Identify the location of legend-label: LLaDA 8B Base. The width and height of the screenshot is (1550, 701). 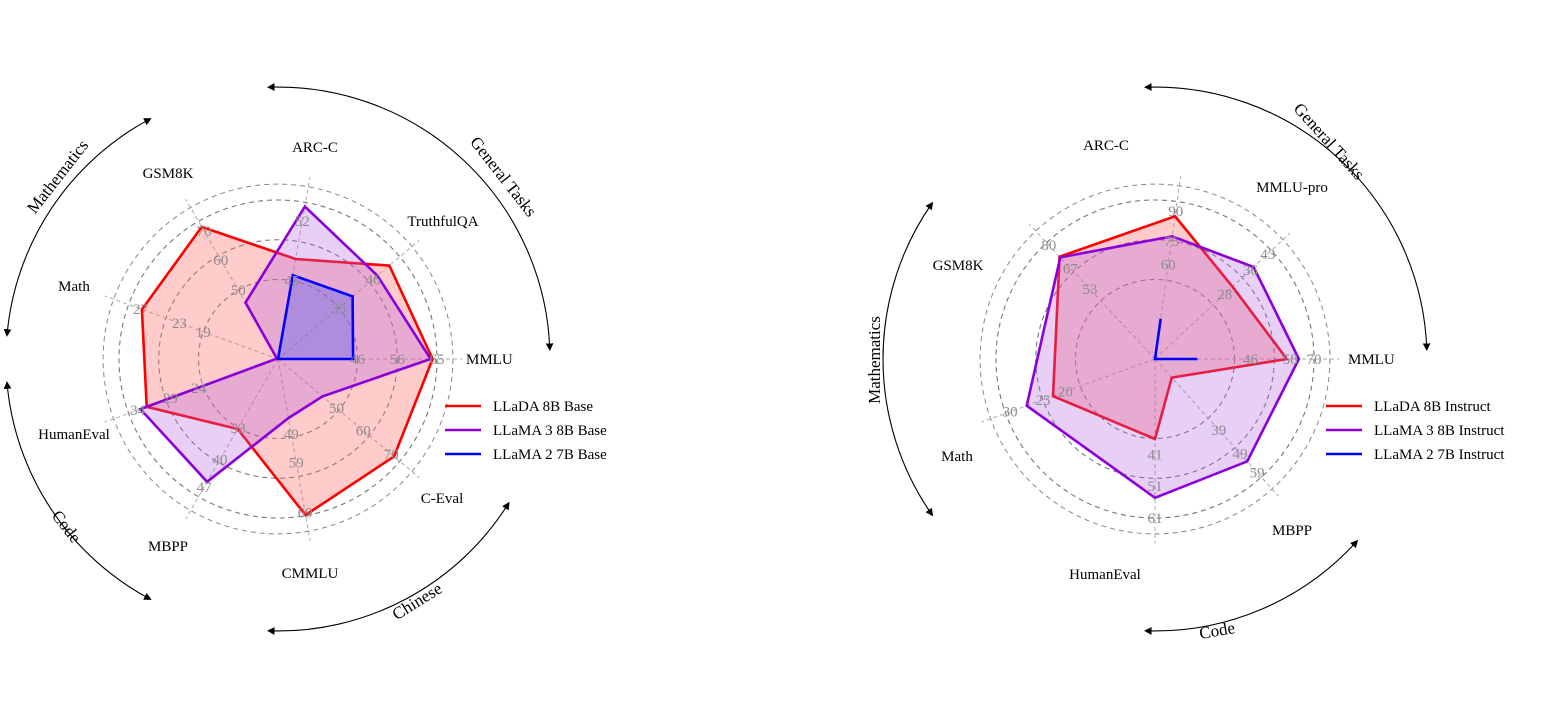
(543, 407).